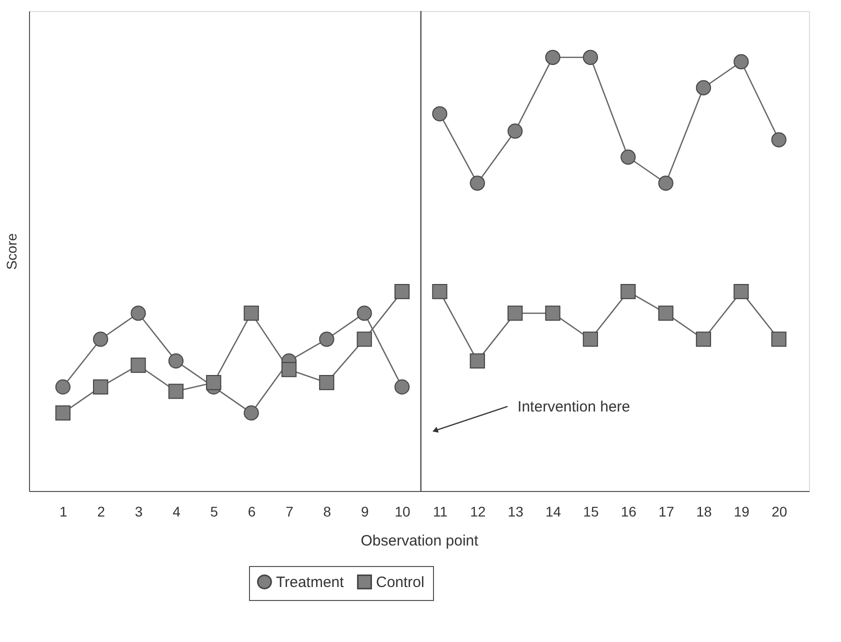  I want to click on x-tick-label: 14, so click(553, 512).